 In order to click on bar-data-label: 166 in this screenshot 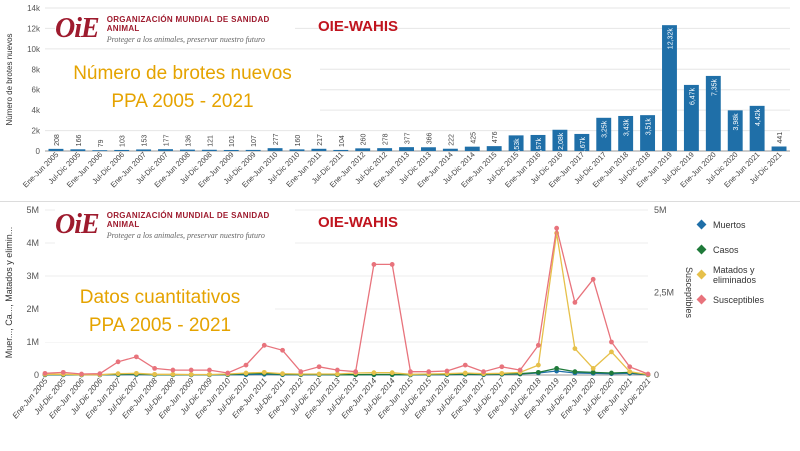, I will do `click(79, 141)`.